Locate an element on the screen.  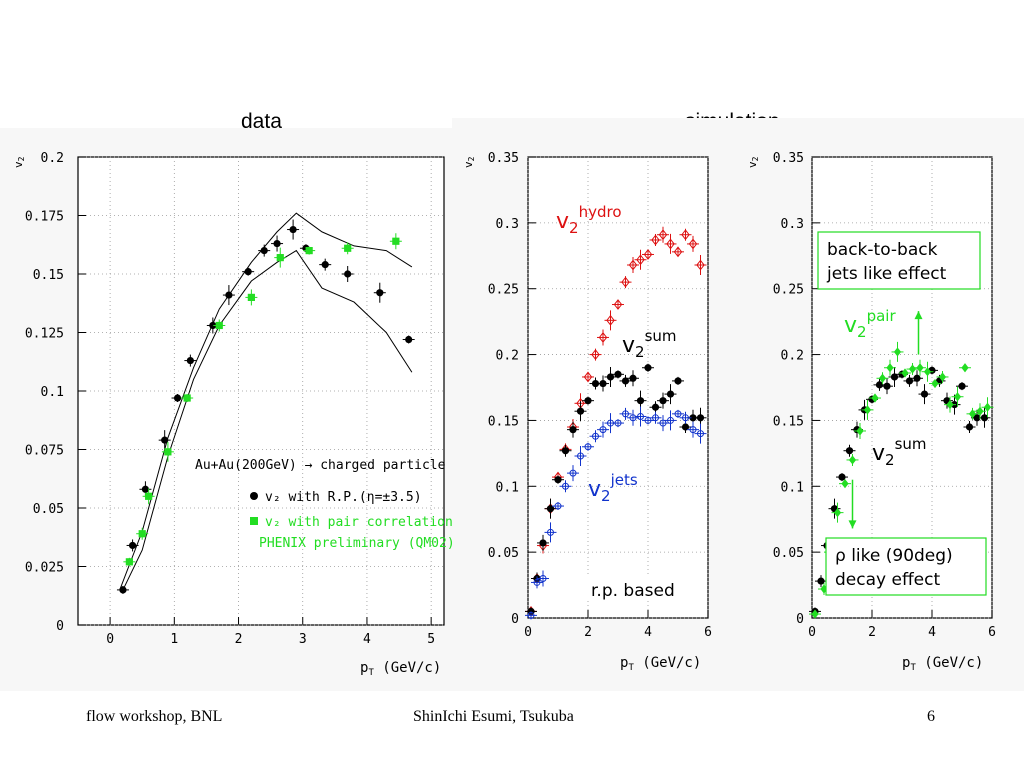
y-tick-label: 0.05 is located at coordinates (48, 509).